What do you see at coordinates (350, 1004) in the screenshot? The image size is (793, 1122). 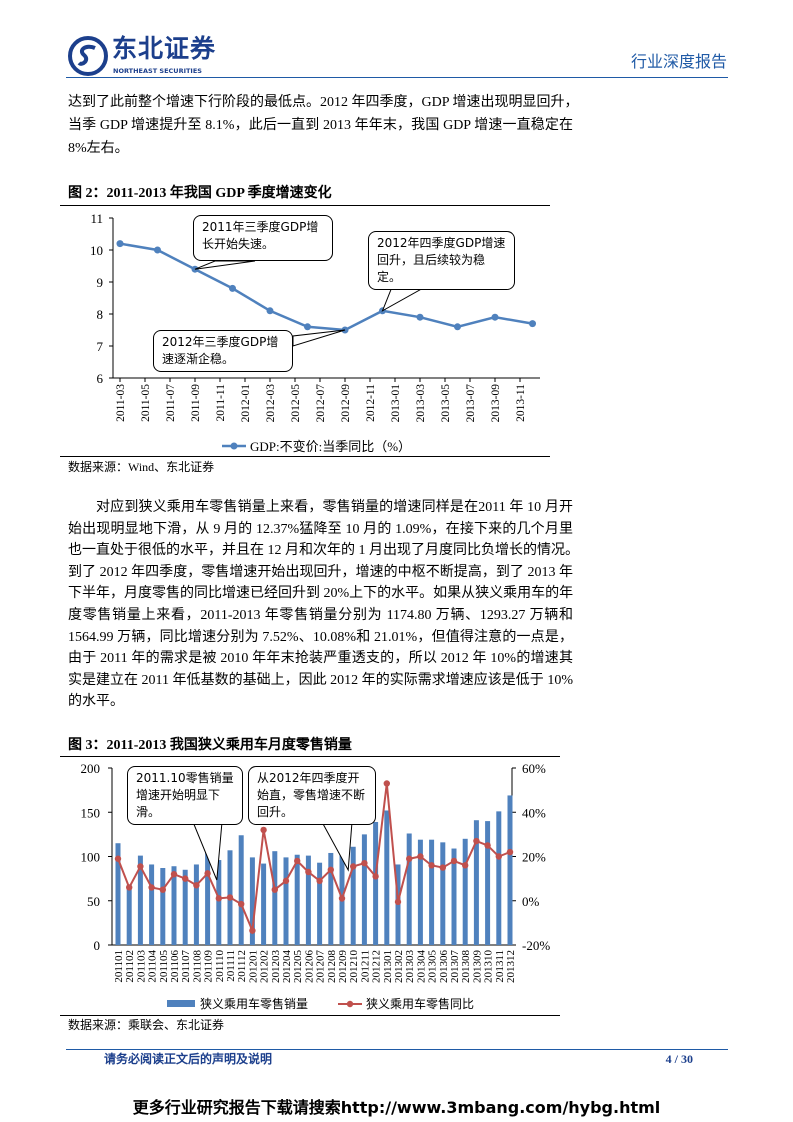 I see `legend-marker` at bounding box center [350, 1004].